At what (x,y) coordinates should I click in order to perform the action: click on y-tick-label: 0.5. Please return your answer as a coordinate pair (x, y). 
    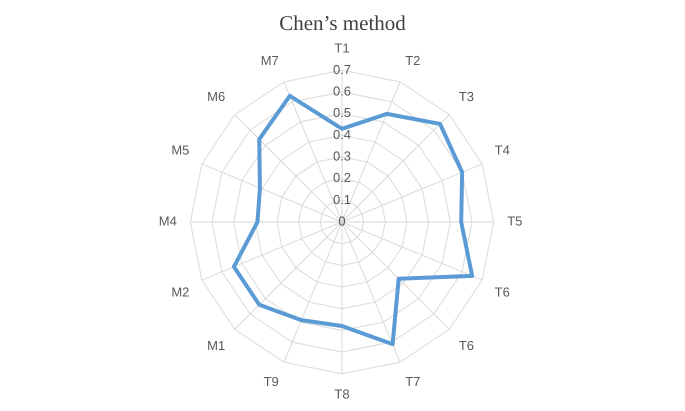
    Looking at the image, I should click on (342, 112).